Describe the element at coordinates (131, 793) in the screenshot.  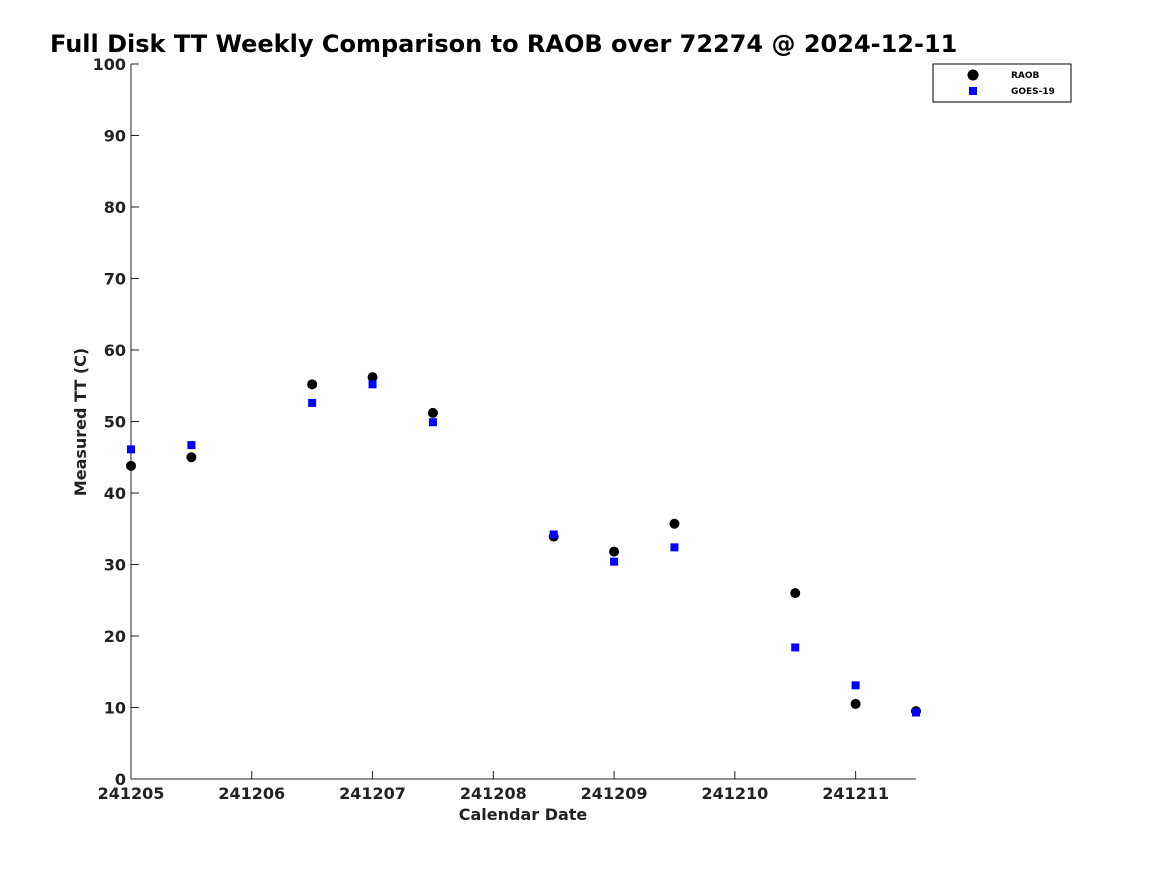
I see `x-tick-label: 241205` at that location.